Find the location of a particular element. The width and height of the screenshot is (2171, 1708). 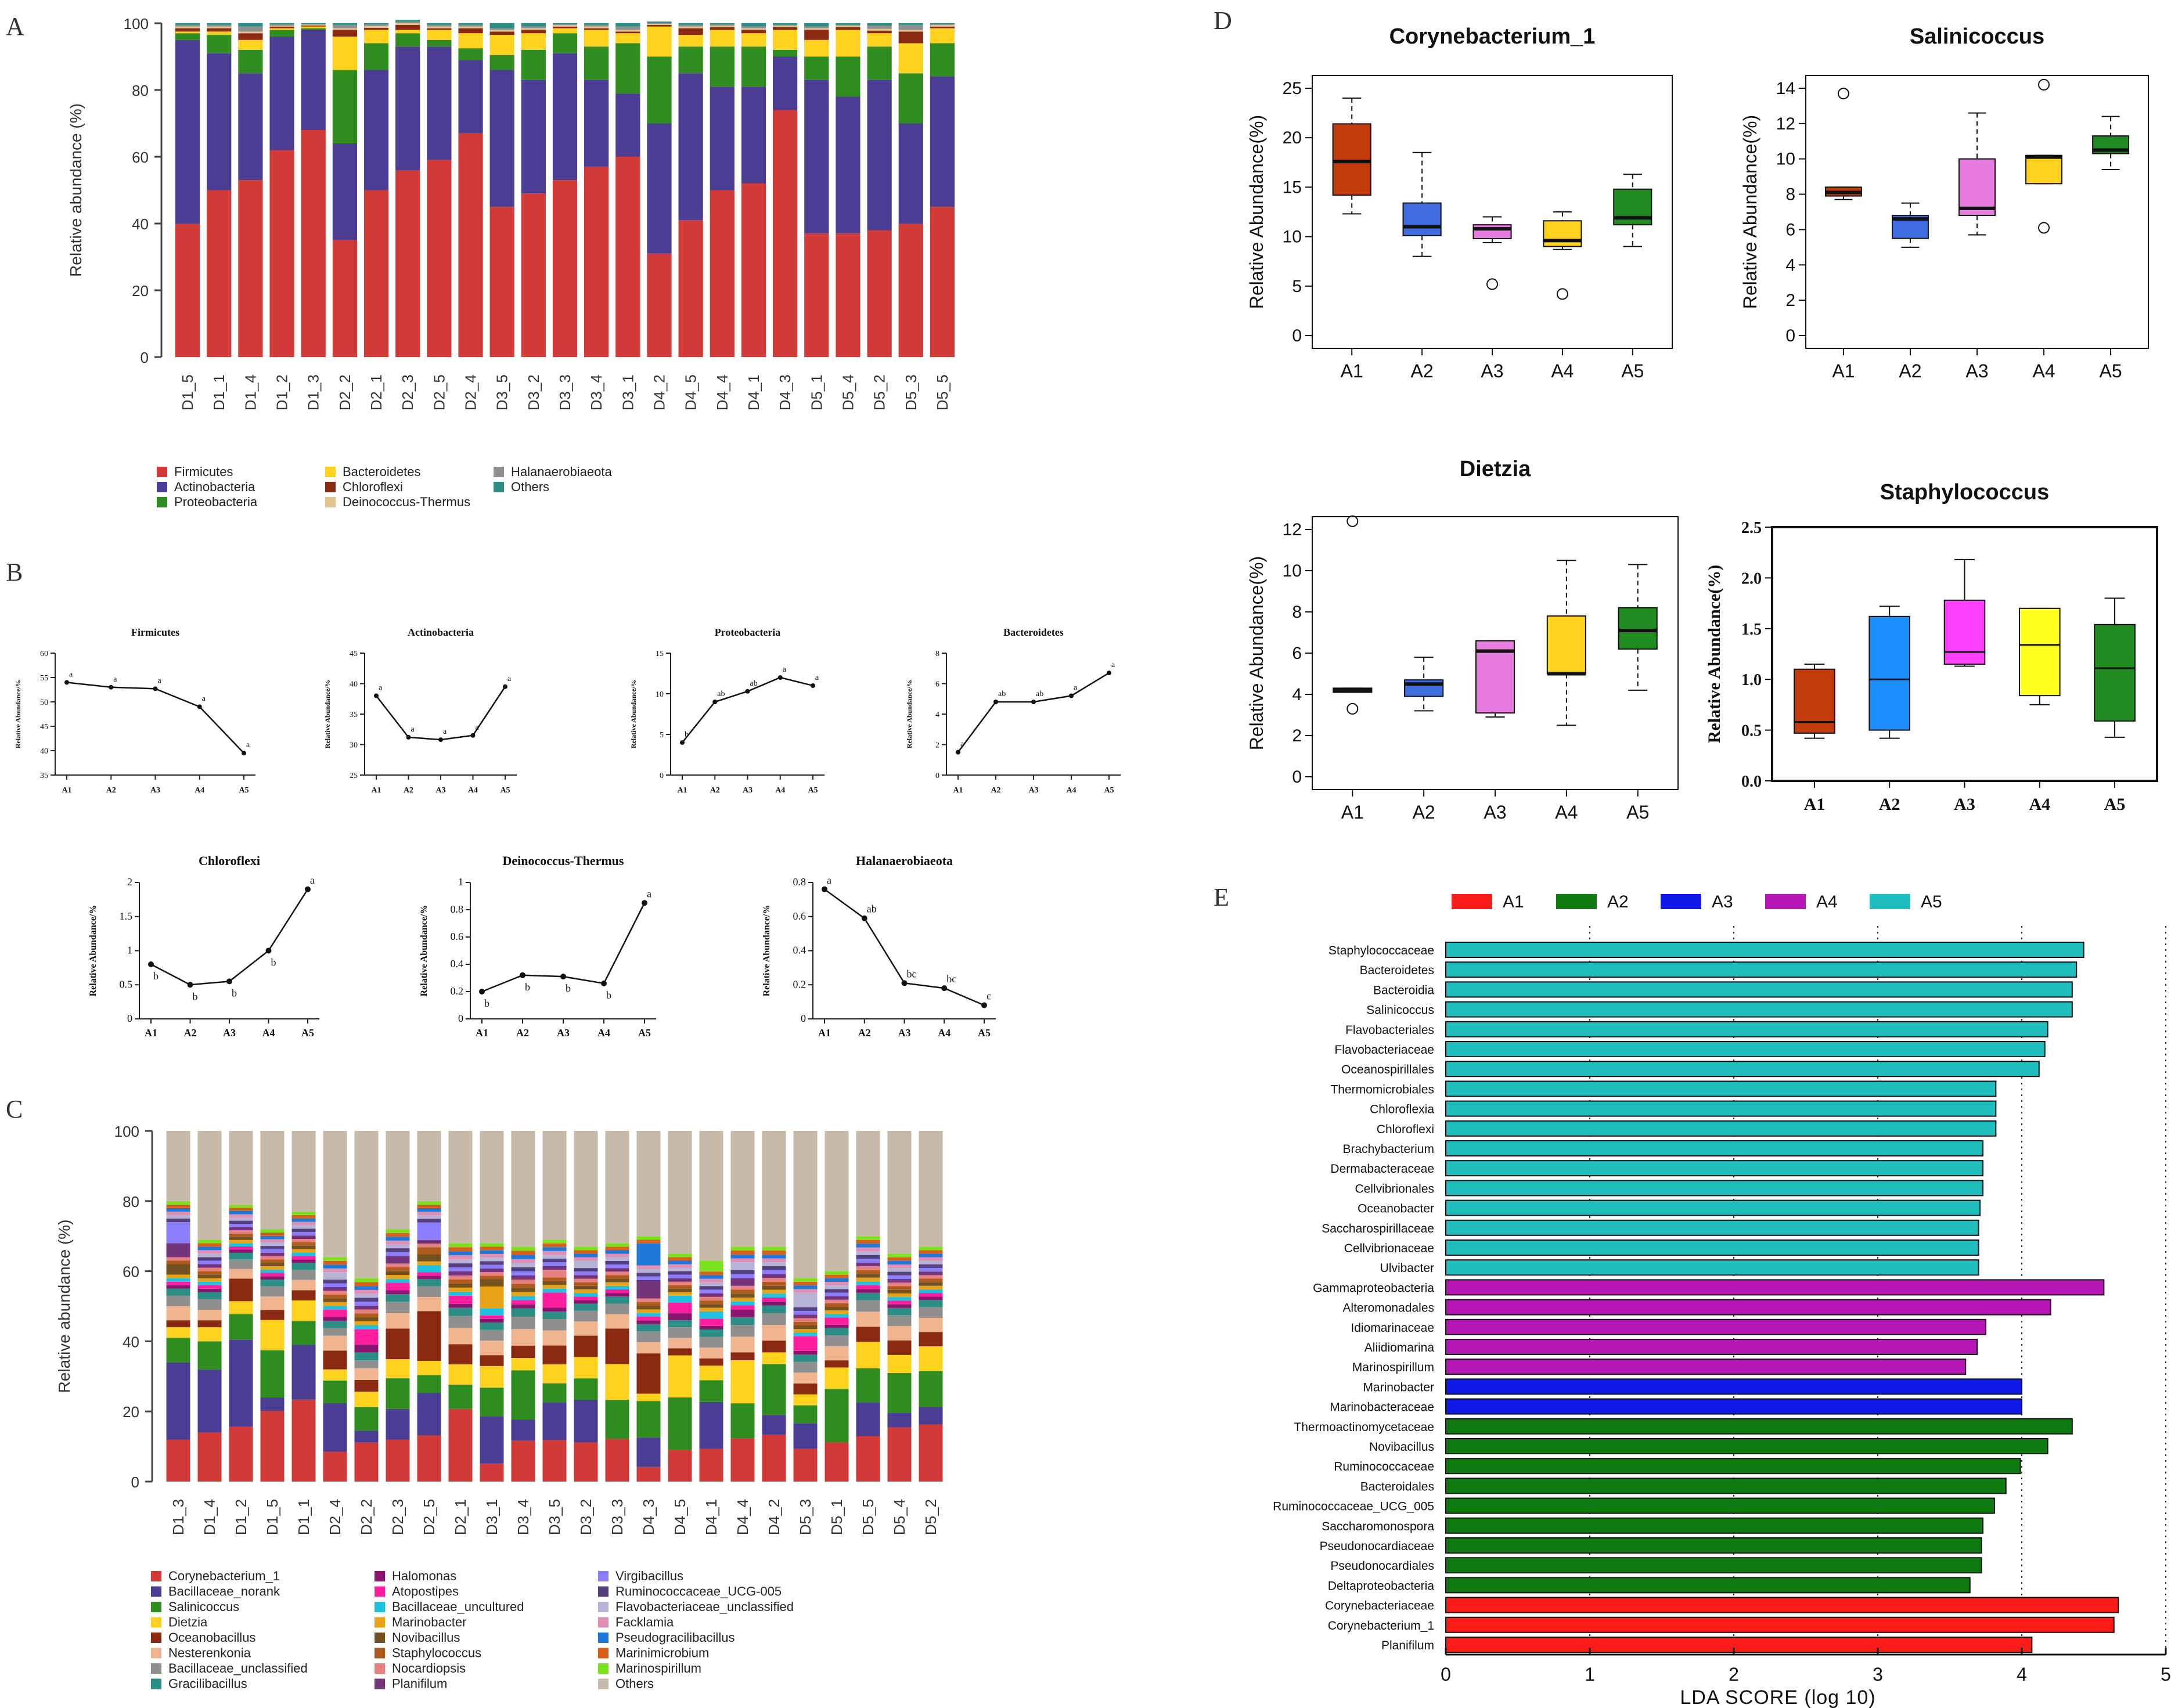

y-tick-label: 0.0 is located at coordinates (1751, 782).